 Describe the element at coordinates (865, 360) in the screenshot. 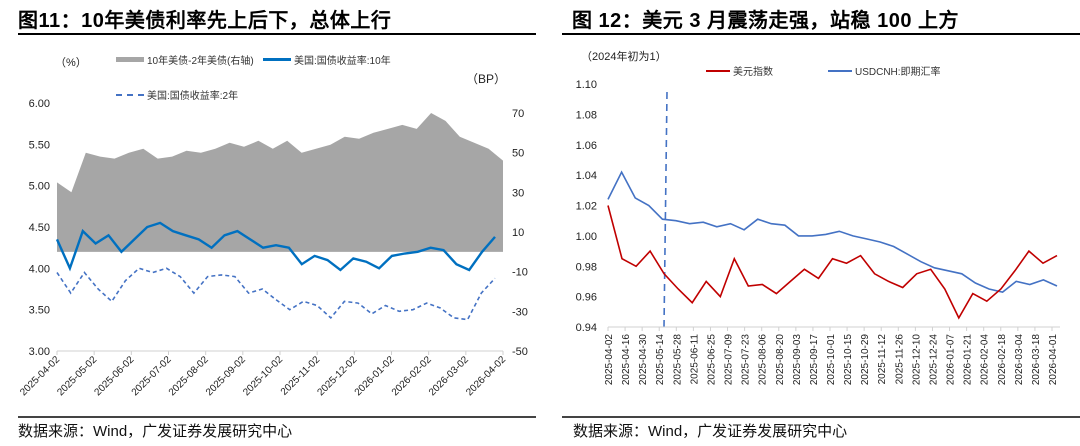

I see `x-tick-label: 2025-10-29` at that location.